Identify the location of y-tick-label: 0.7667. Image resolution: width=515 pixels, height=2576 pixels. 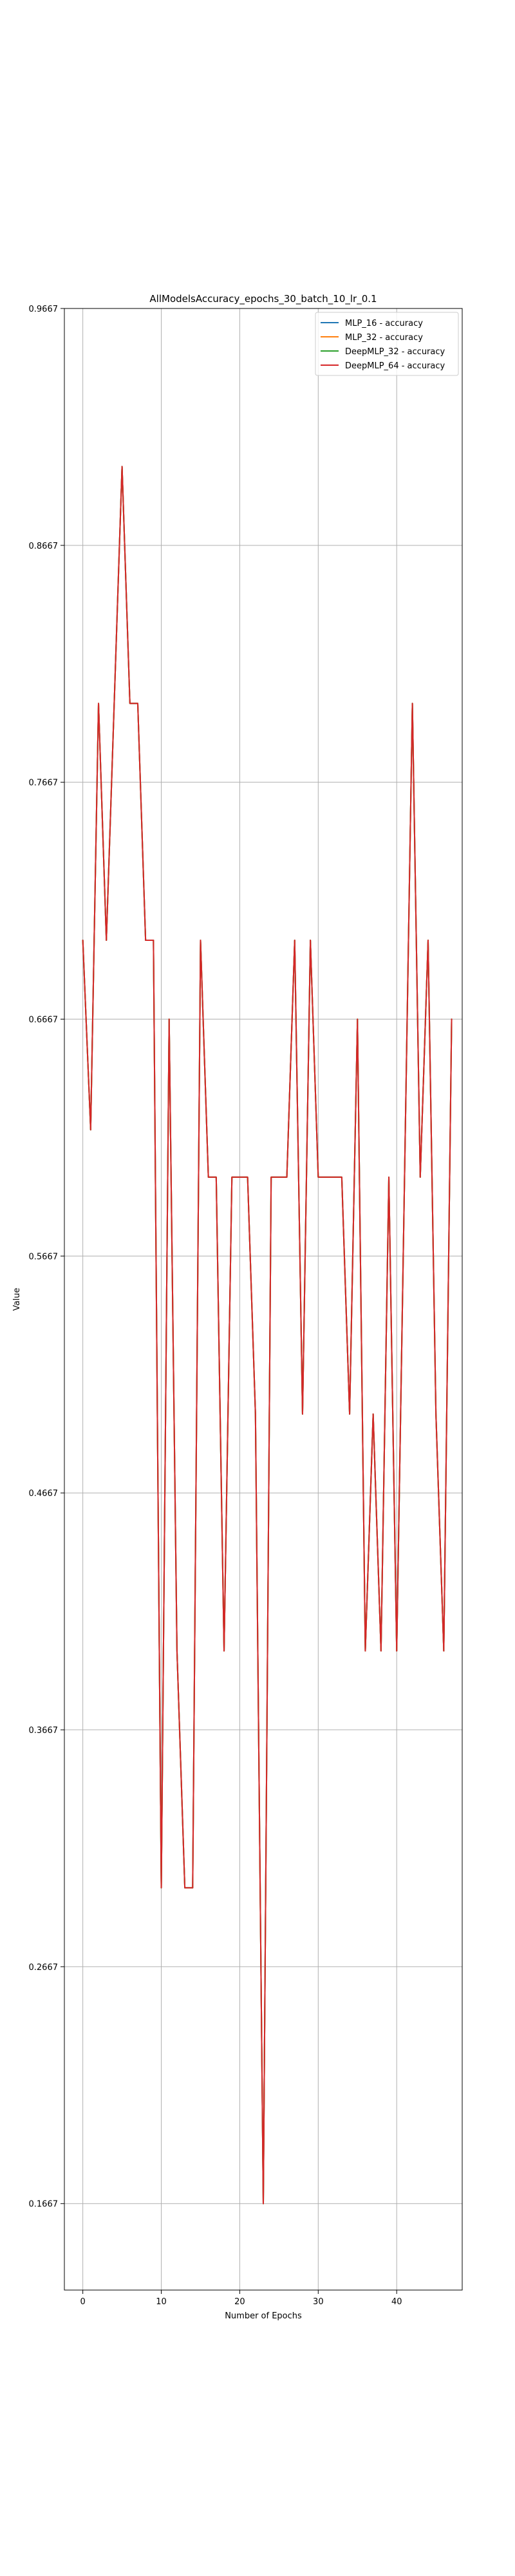
(44, 783).